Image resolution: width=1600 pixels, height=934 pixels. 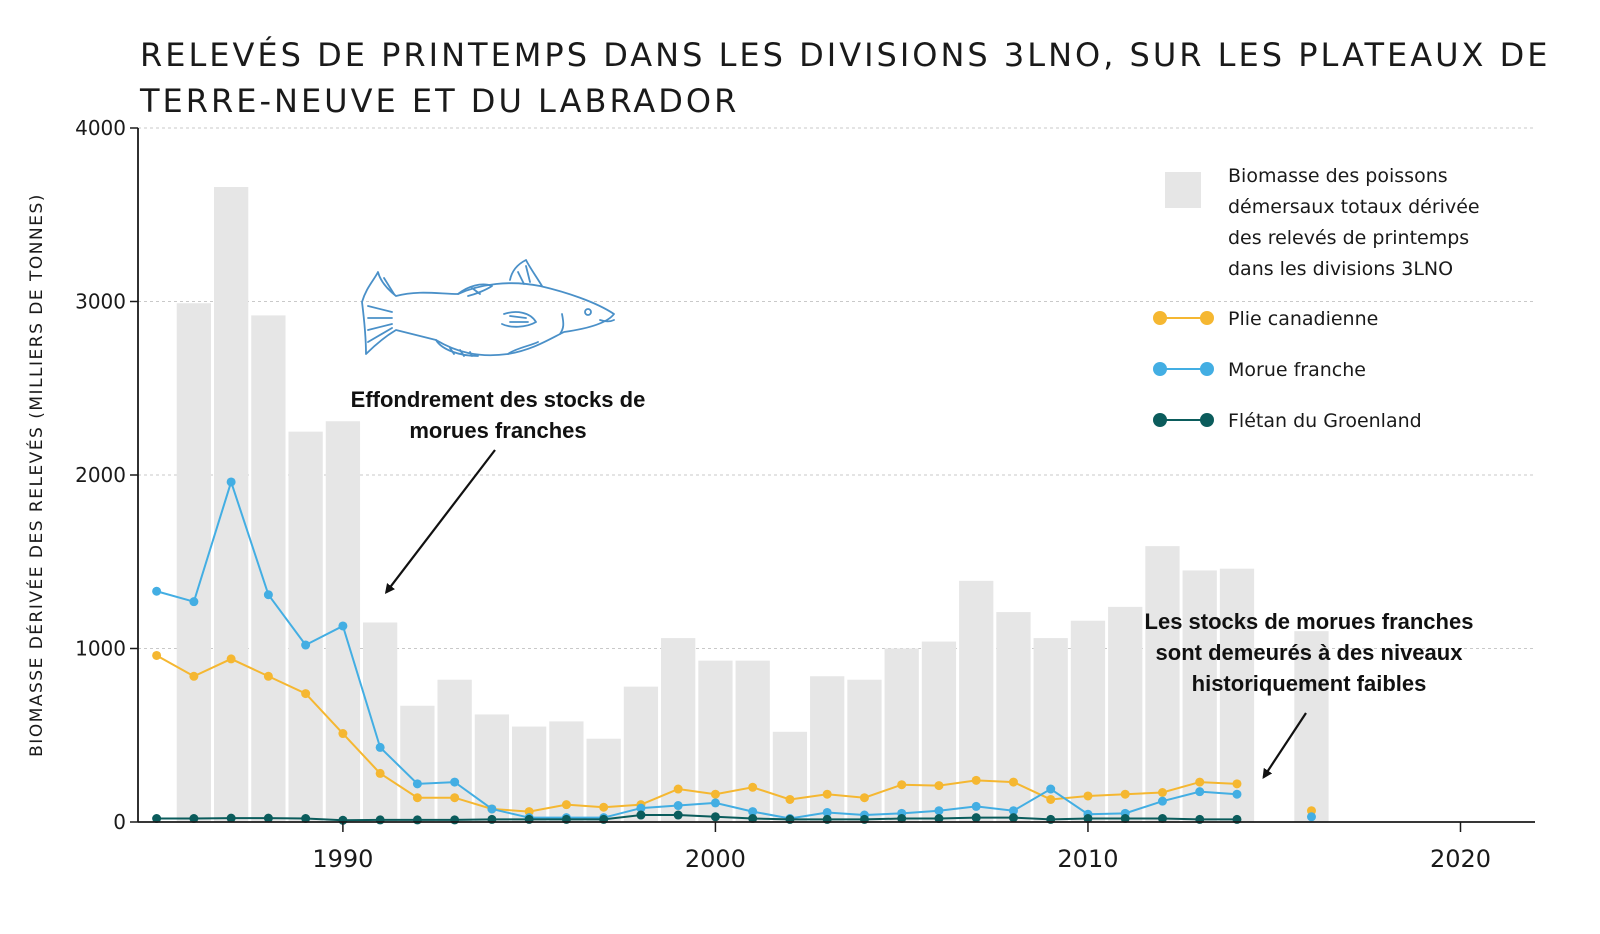 I want to click on annotation-collapse: Effondrement des stocks de, so click(x=498, y=399).